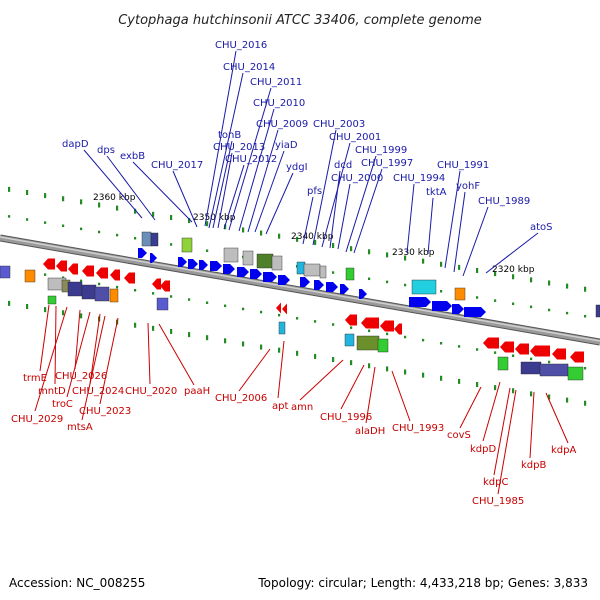 This screenshot has width=600, height=600. I want to click on gene-label-kdpB: kdpB, so click(533, 465).